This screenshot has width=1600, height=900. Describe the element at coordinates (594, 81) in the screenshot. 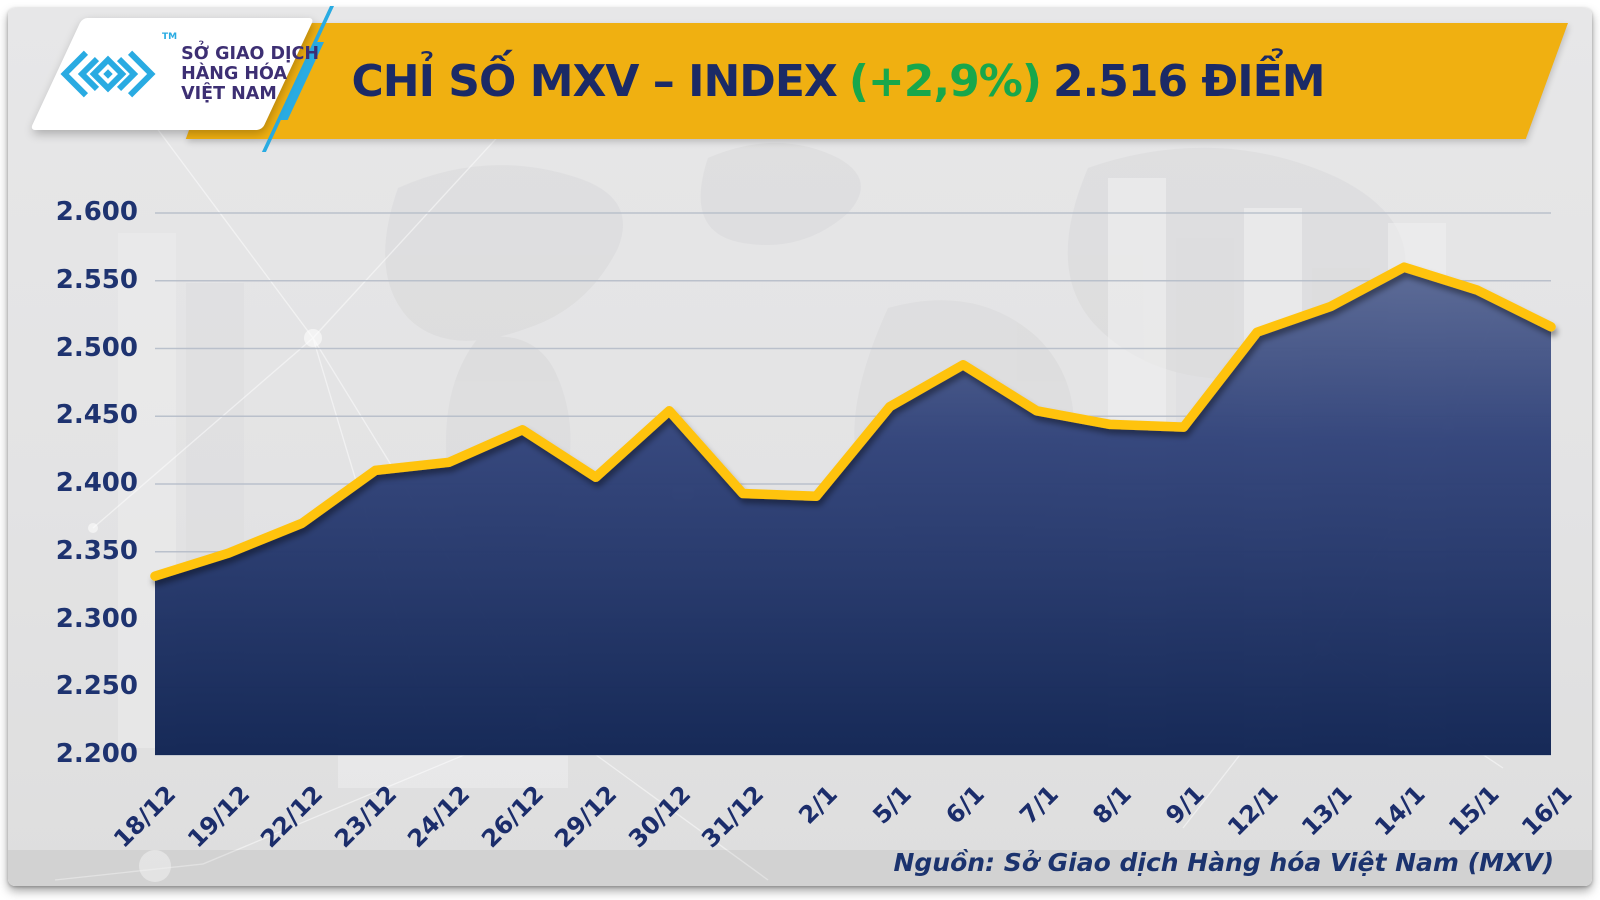

I see `title-prefix: CHỈ SỐ MXV – INDEX` at that location.